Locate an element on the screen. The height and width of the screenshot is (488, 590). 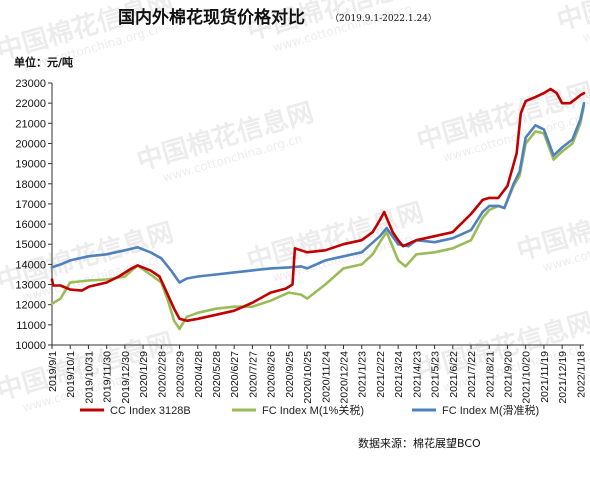
x-tick-label: 2021/10/20 is located at coordinates (527, 377).